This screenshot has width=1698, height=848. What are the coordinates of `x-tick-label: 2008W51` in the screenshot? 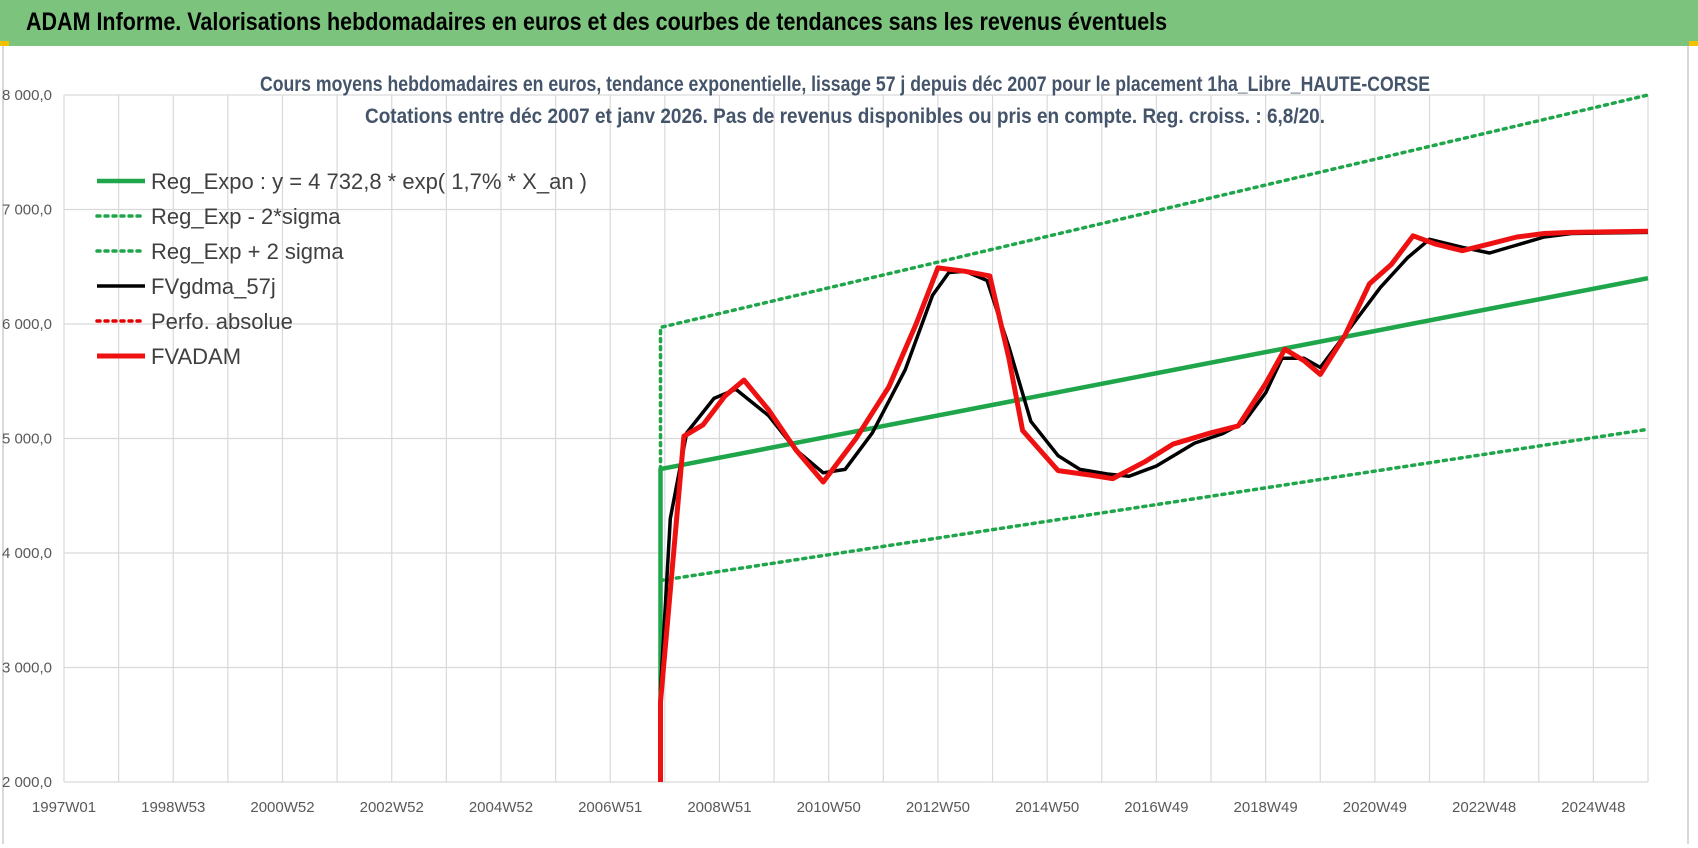 It's located at (719, 807).